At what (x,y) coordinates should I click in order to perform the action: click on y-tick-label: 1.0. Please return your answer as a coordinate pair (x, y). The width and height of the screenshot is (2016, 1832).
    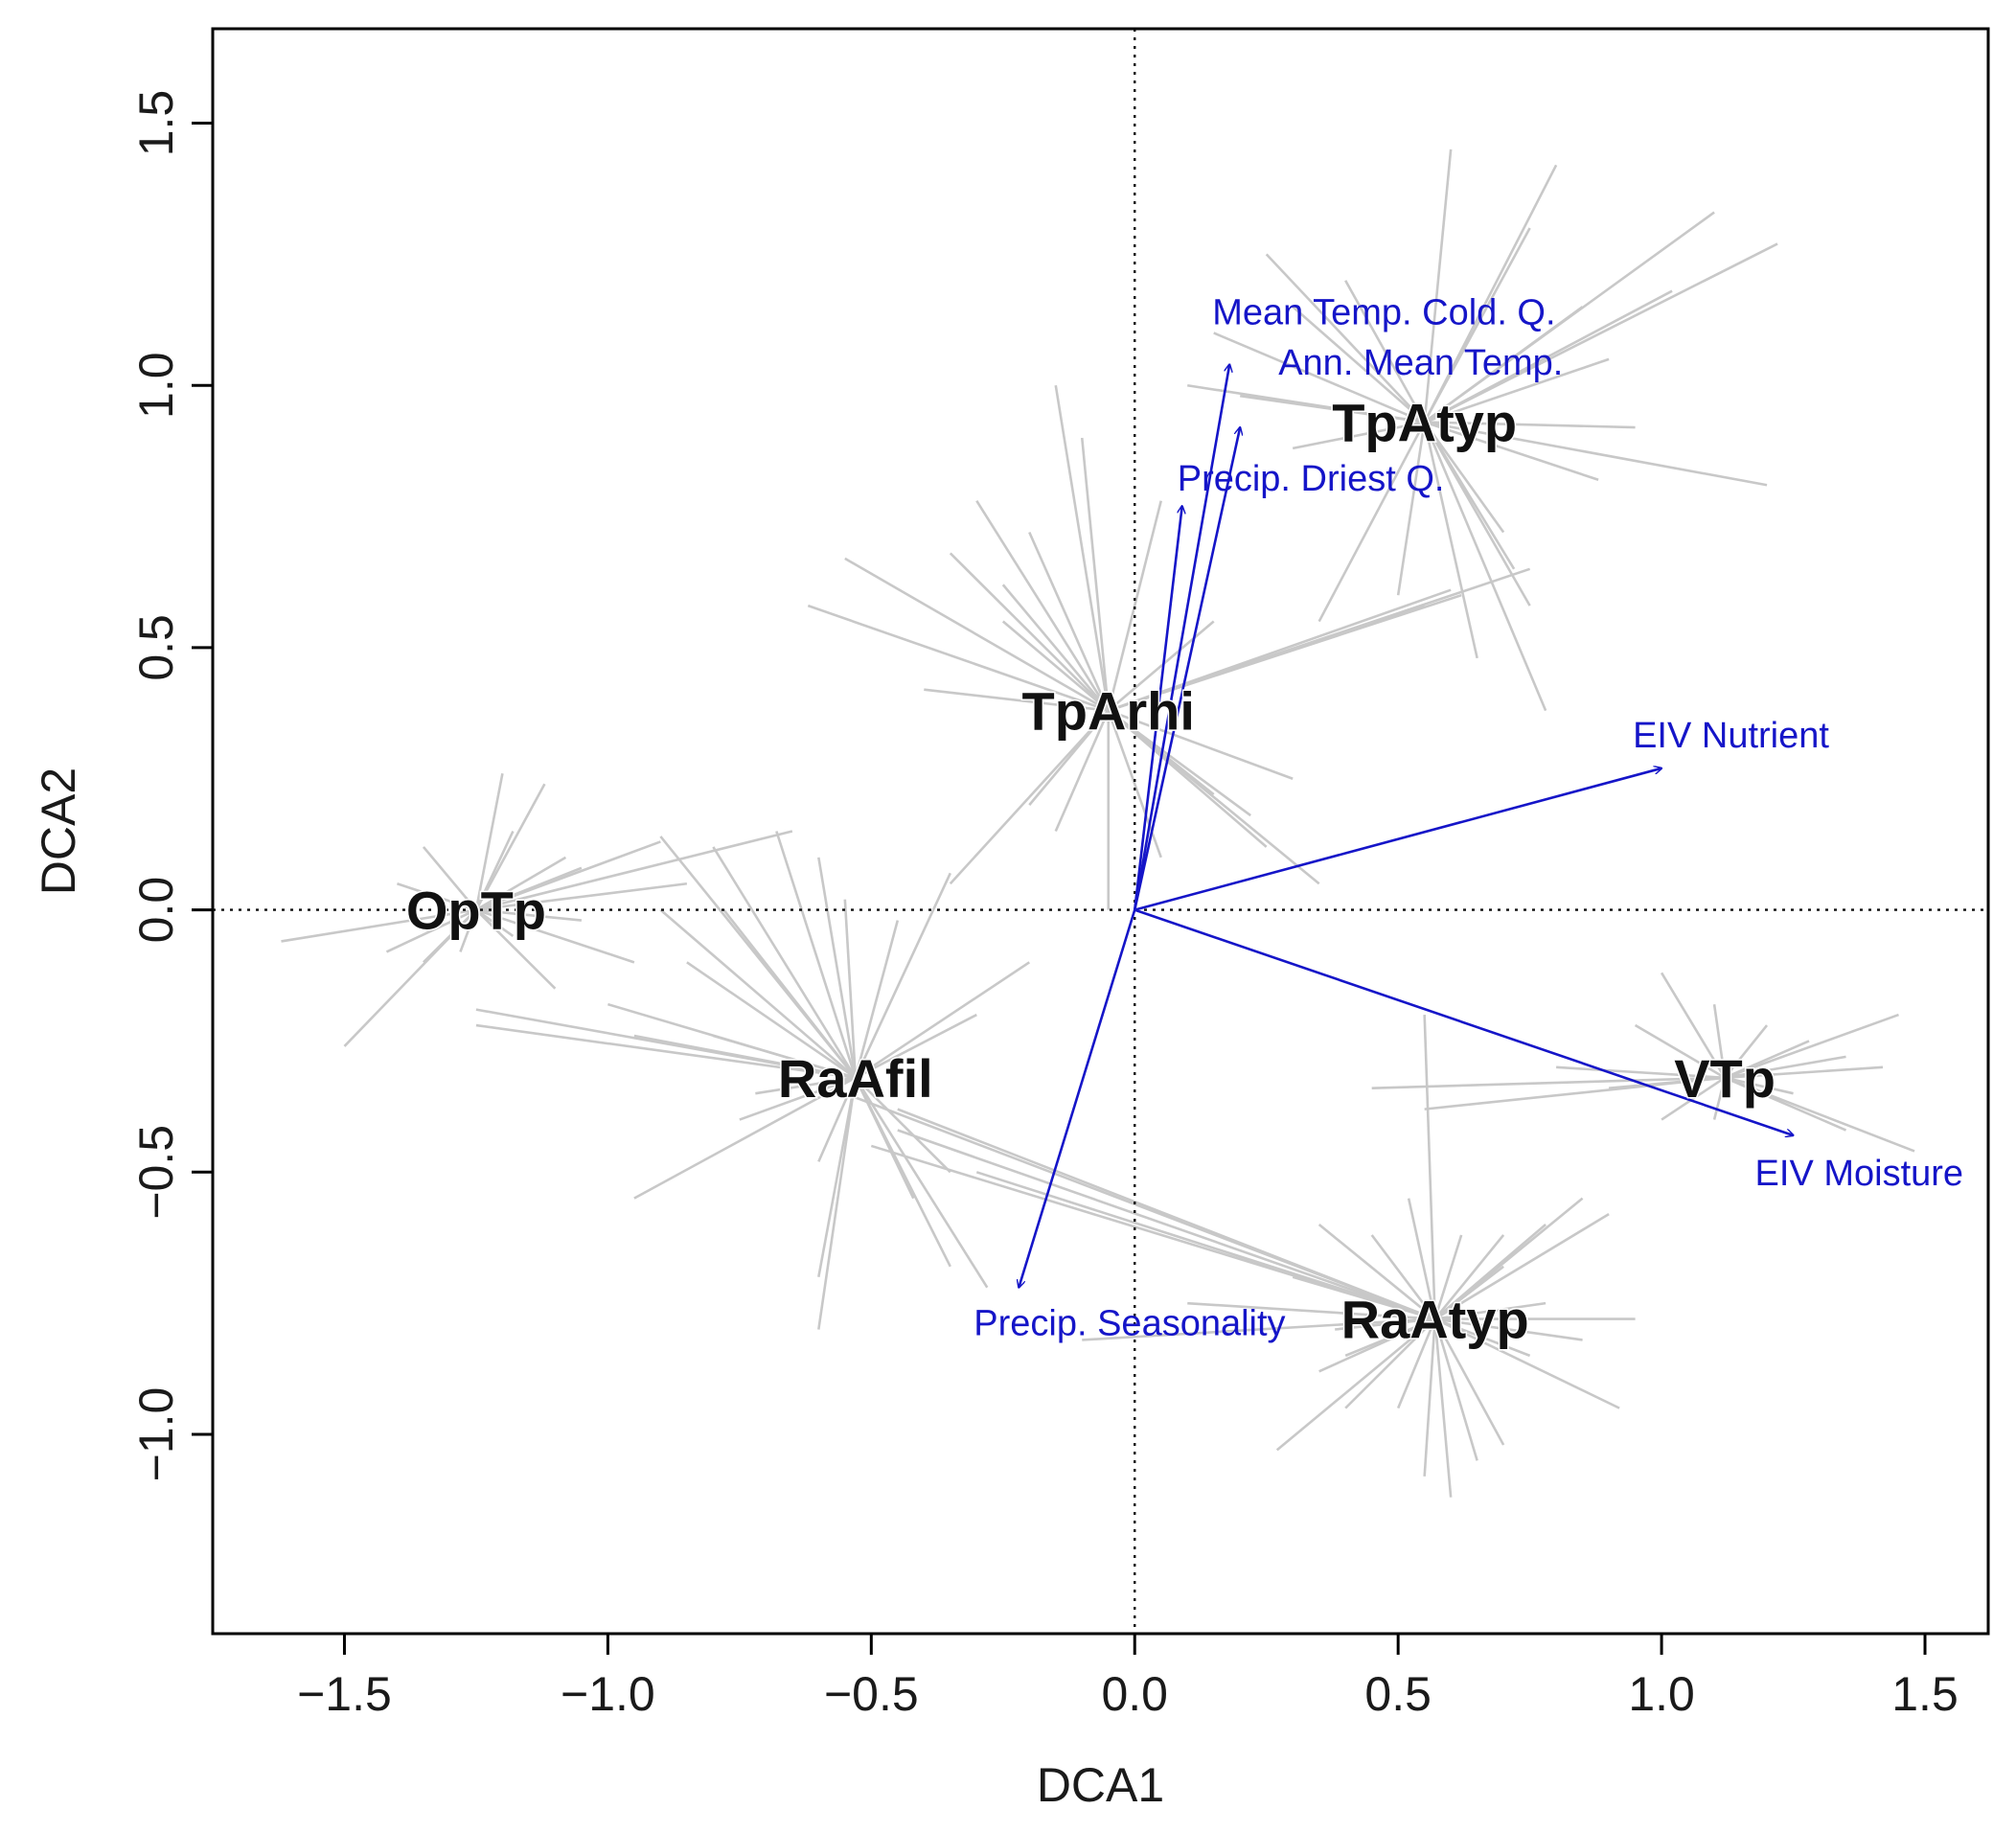
    Looking at the image, I should click on (156, 385).